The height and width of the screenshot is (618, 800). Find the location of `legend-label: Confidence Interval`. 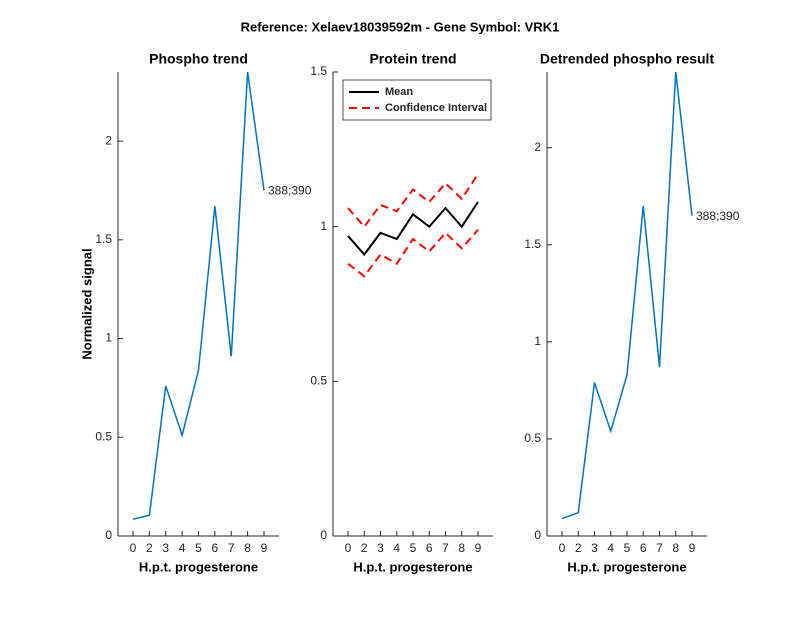

legend-label: Confidence Interval is located at coordinates (436, 108).